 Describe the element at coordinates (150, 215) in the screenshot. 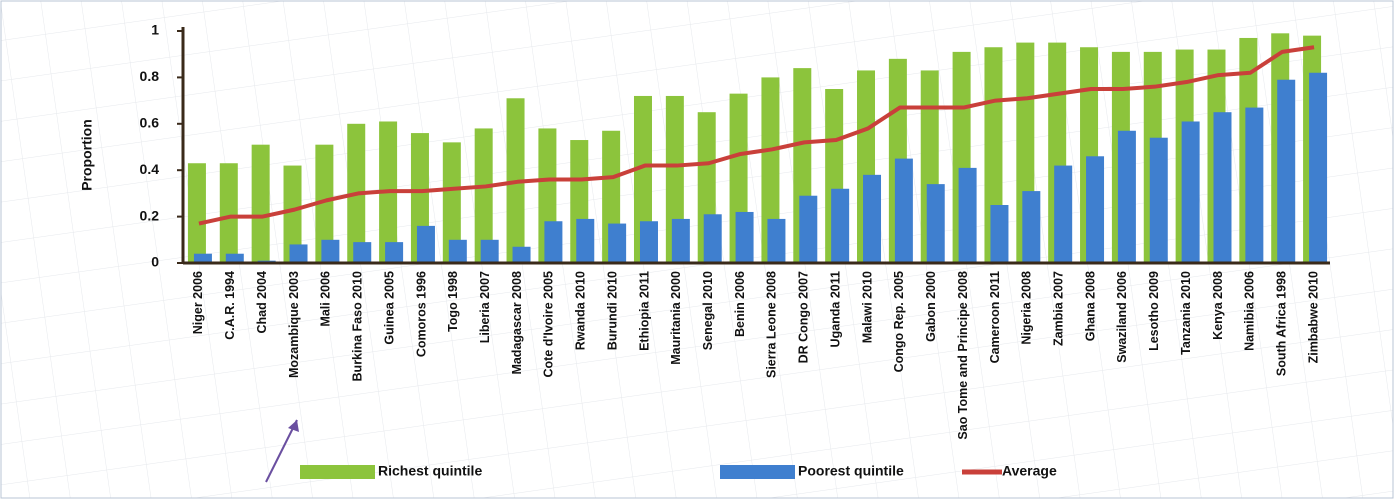

I see `y-tick-label: 0.2` at that location.